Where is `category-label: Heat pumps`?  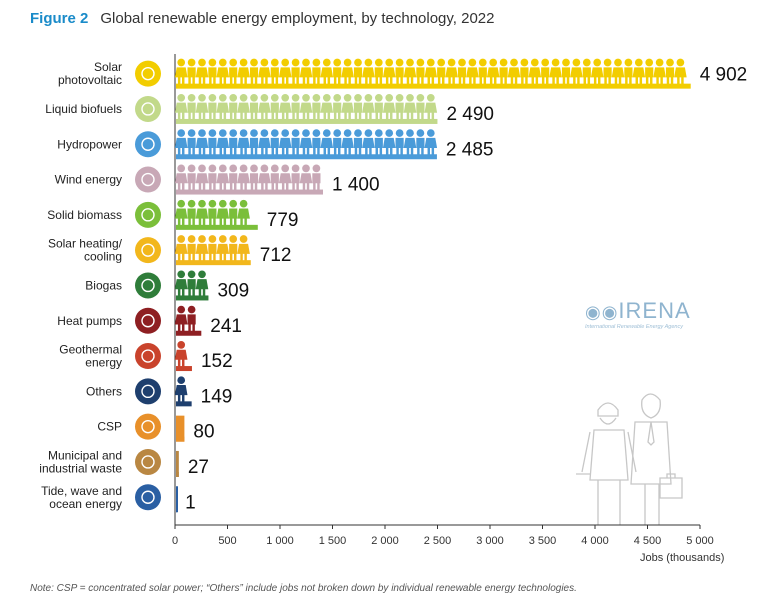
category-label: Heat pumps is located at coordinates (89, 321).